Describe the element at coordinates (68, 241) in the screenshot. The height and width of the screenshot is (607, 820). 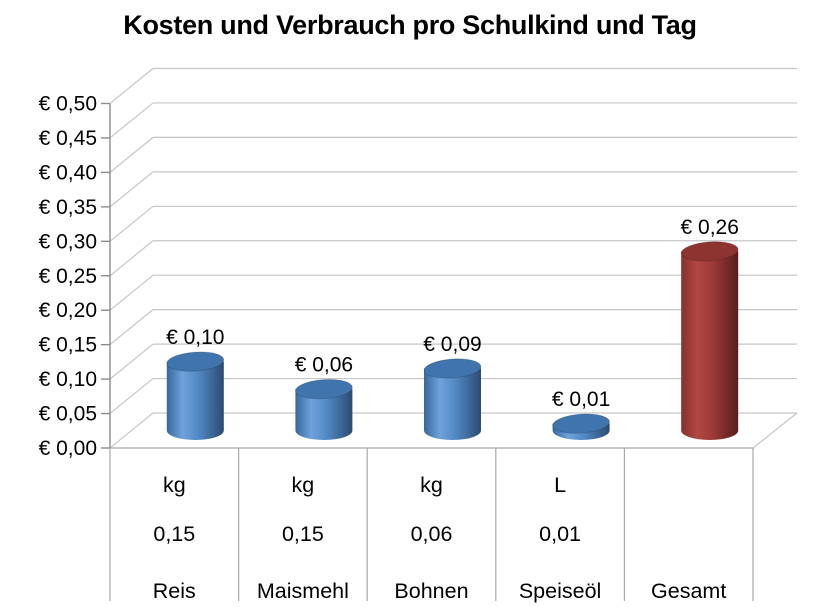
I see `y-axis-tick-label: € 0,30` at that location.